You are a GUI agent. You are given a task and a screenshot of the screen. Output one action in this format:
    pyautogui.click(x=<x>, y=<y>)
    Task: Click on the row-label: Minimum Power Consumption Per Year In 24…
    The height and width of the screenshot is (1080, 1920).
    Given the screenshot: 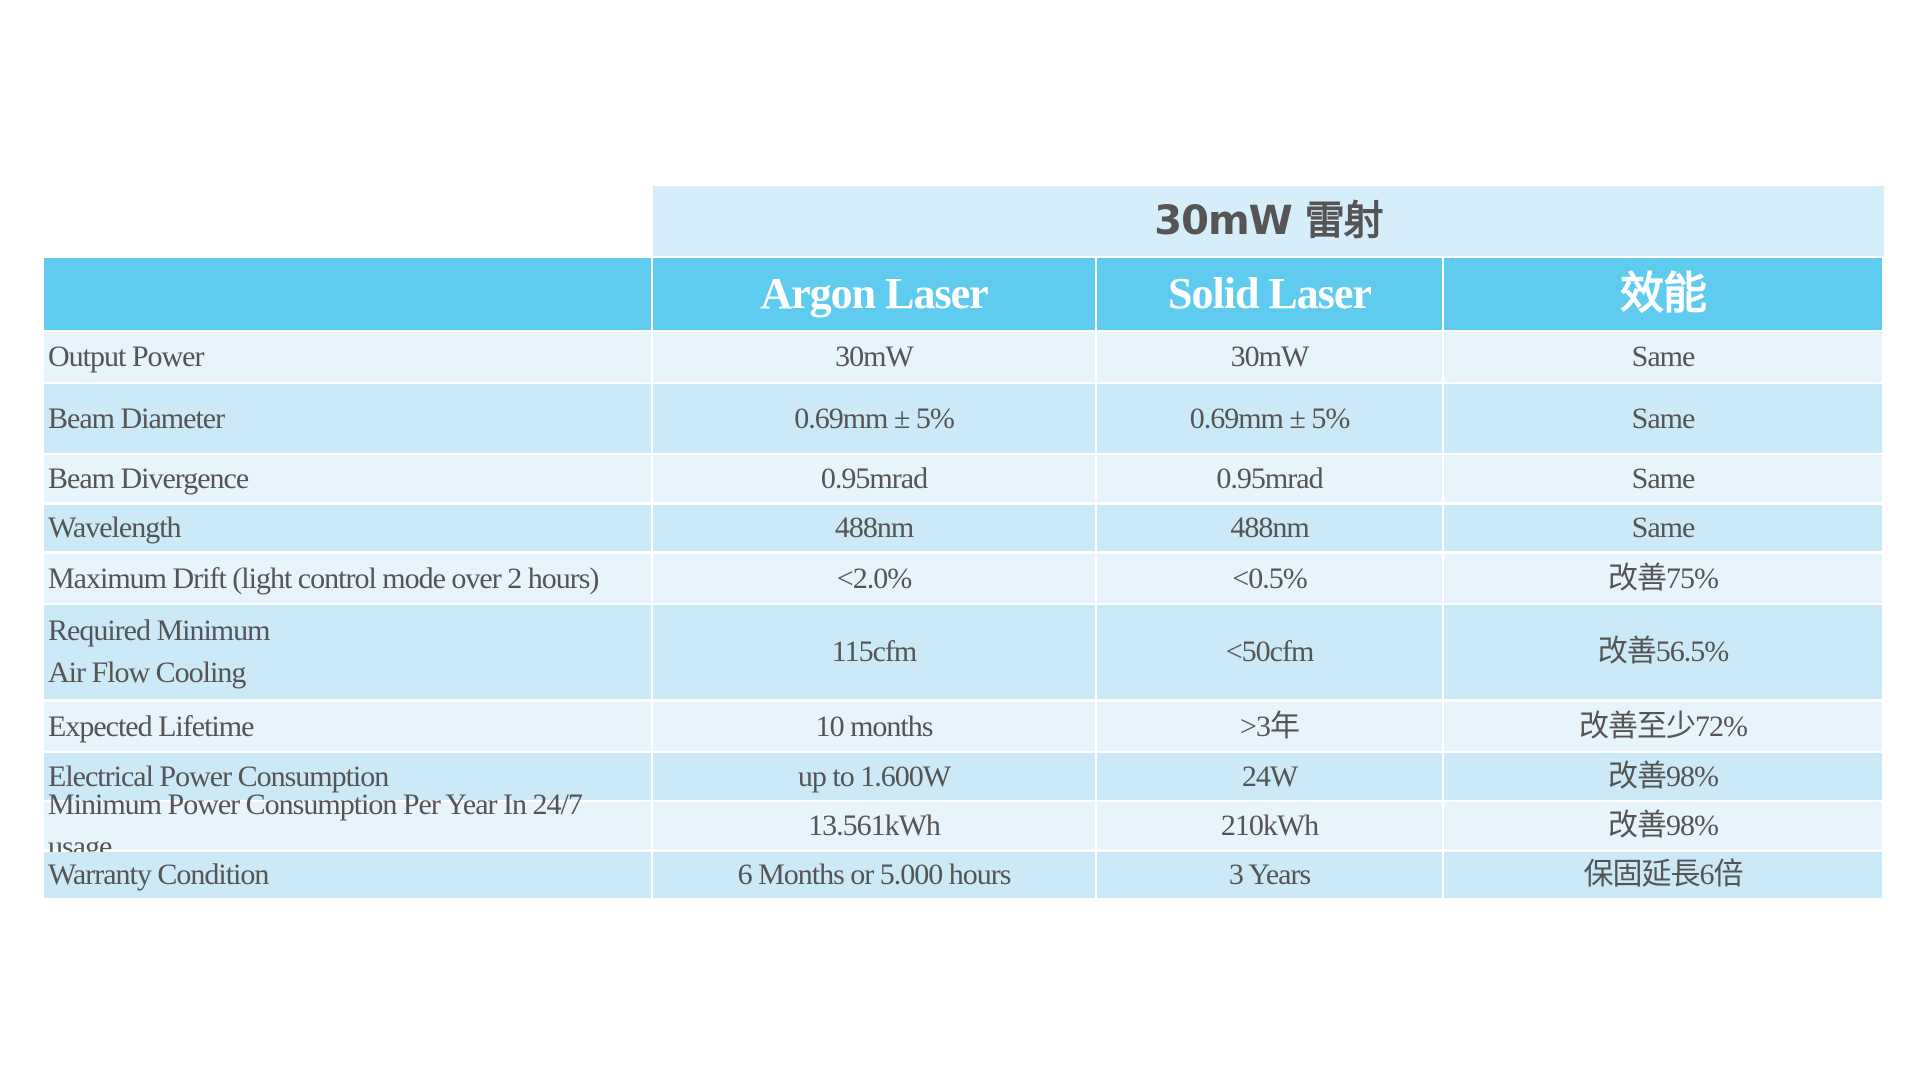 What is the action you would take?
    pyautogui.click(x=347, y=825)
    